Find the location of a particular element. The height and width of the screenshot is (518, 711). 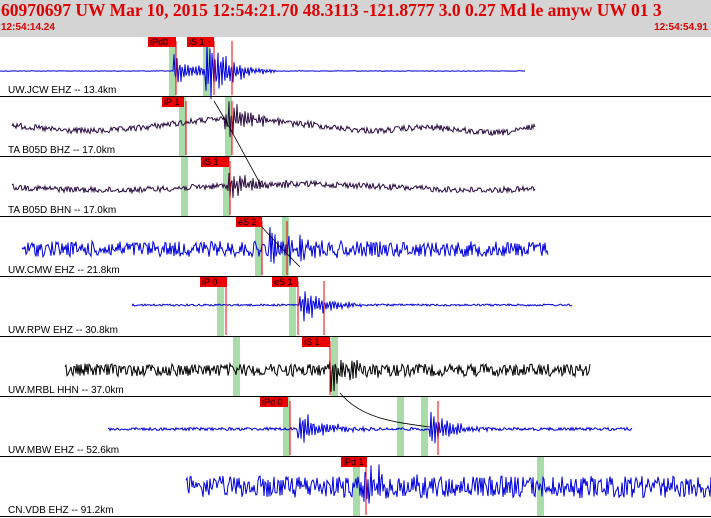

end-time: 12:54:54.91 is located at coordinates (681, 27).